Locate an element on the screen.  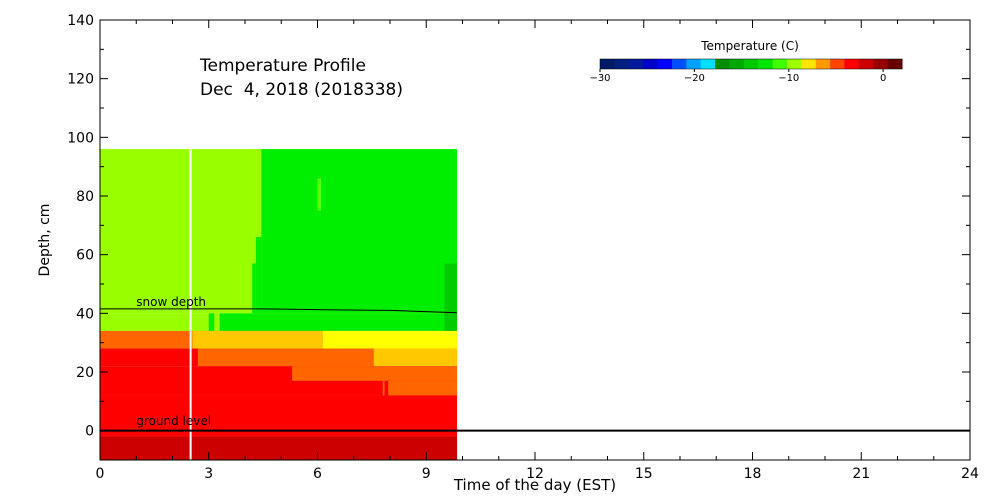
colorbar-frame is located at coordinates (751, 64).